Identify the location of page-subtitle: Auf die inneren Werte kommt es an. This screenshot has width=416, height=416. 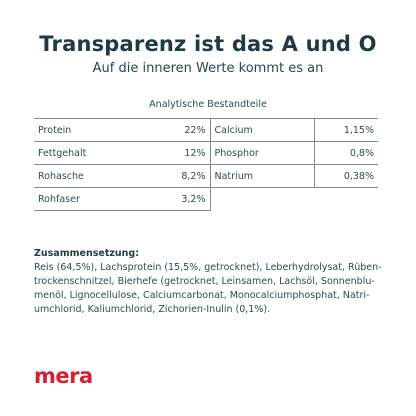
(208, 68).